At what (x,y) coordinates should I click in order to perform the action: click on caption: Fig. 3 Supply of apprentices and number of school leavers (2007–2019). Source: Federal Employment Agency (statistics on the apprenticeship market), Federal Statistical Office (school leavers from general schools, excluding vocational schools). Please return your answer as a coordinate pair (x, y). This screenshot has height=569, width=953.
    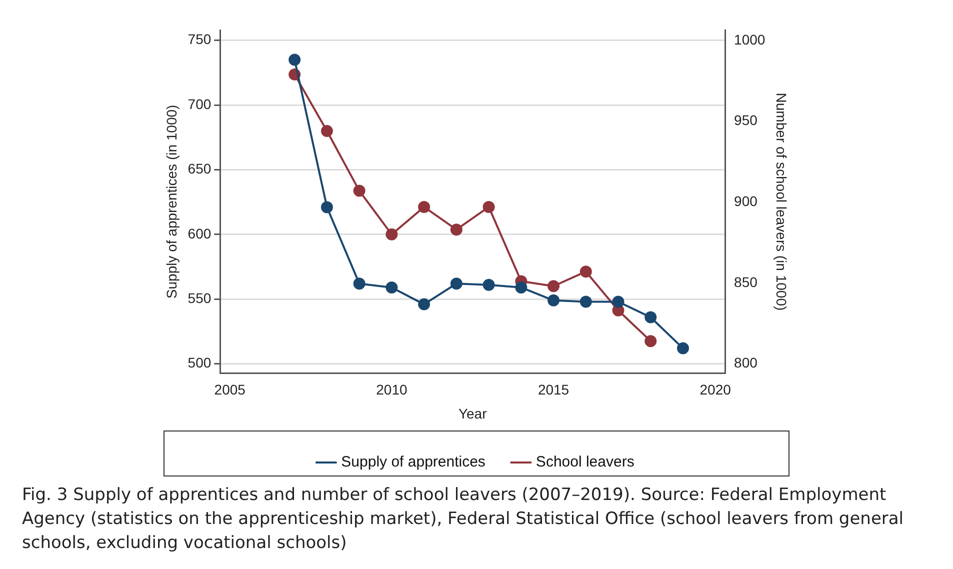
    Looking at the image, I should click on (463, 519).